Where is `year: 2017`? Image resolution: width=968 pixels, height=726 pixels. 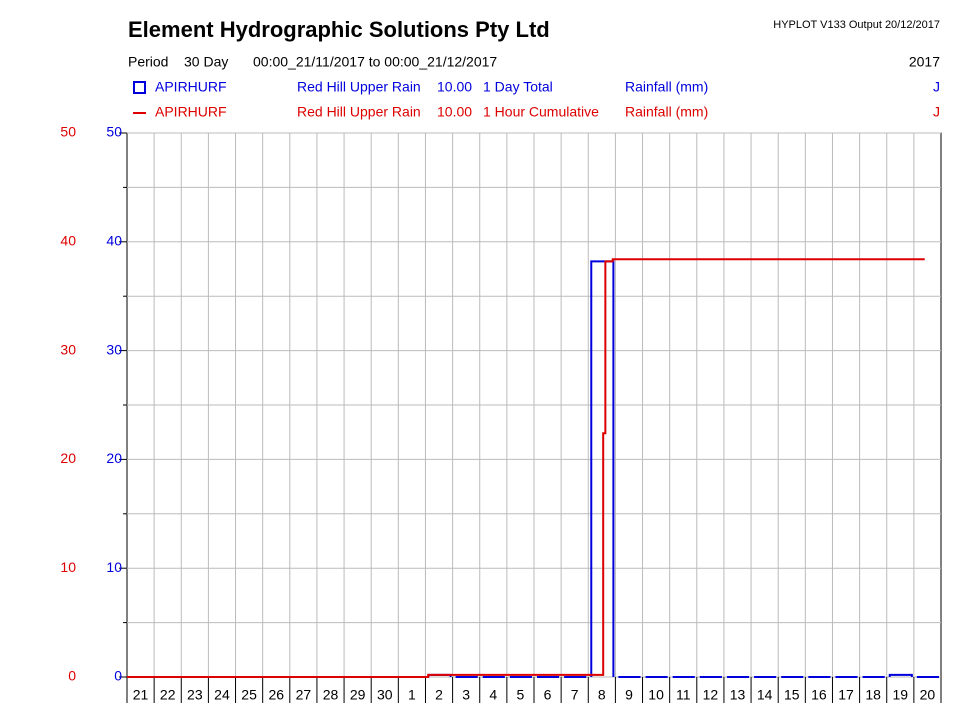
year: 2017 is located at coordinates (924, 62).